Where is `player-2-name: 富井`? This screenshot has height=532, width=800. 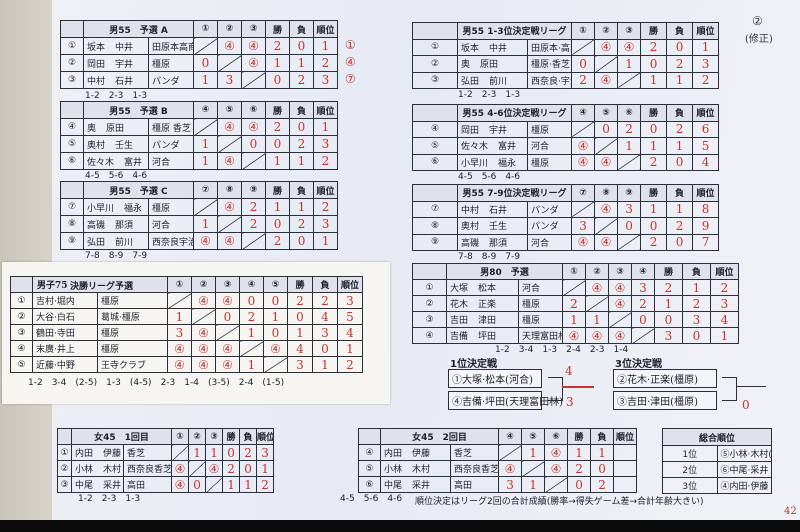 player-2-name: 富井 is located at coordinates (507, 147).